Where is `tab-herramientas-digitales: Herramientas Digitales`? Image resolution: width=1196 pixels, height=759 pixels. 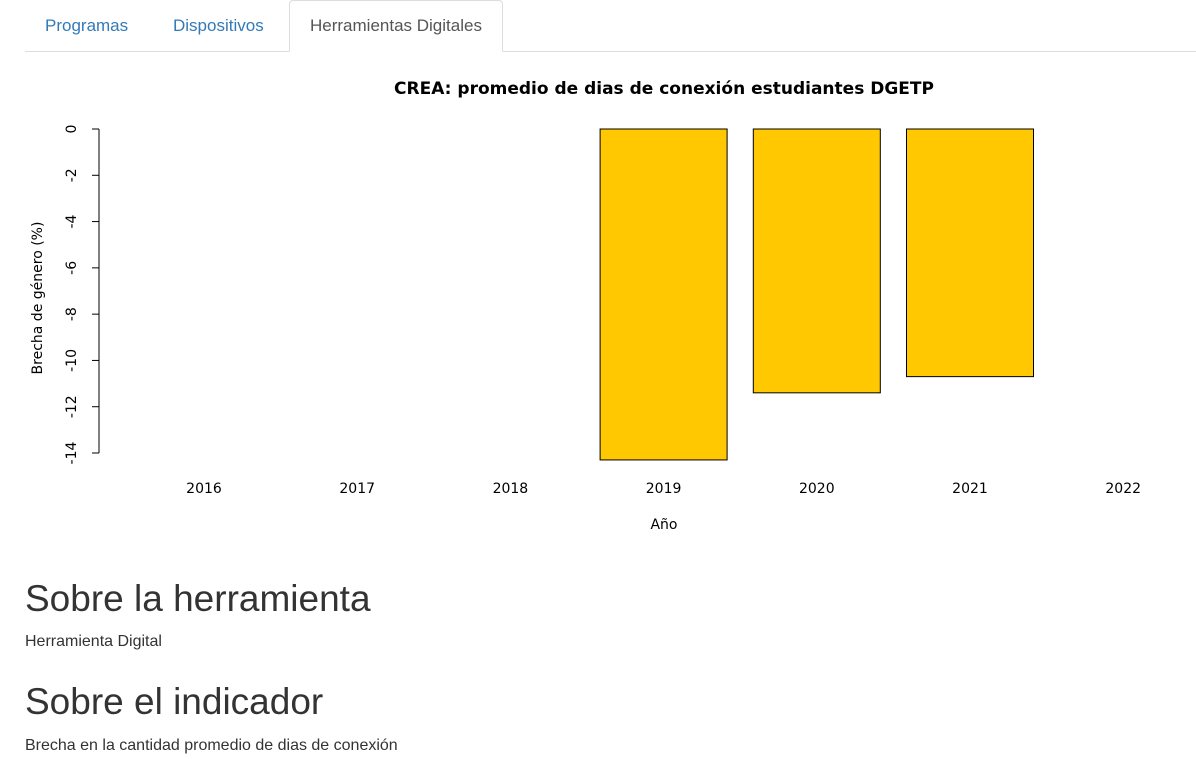
tab-herramientas-digitales: Herramientas Digitales is located at coordinates (396, 26).